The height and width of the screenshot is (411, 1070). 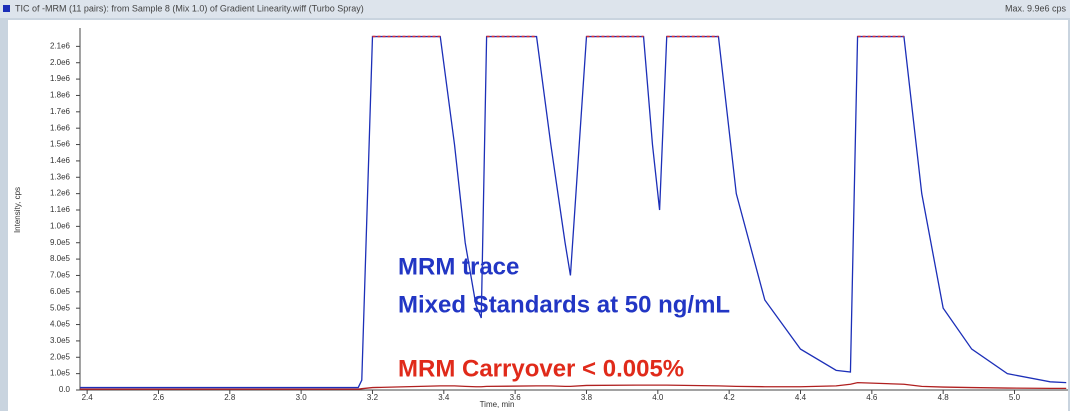 I want to click on y-tick-label: 1.8e6, so click(x=60, y=95).